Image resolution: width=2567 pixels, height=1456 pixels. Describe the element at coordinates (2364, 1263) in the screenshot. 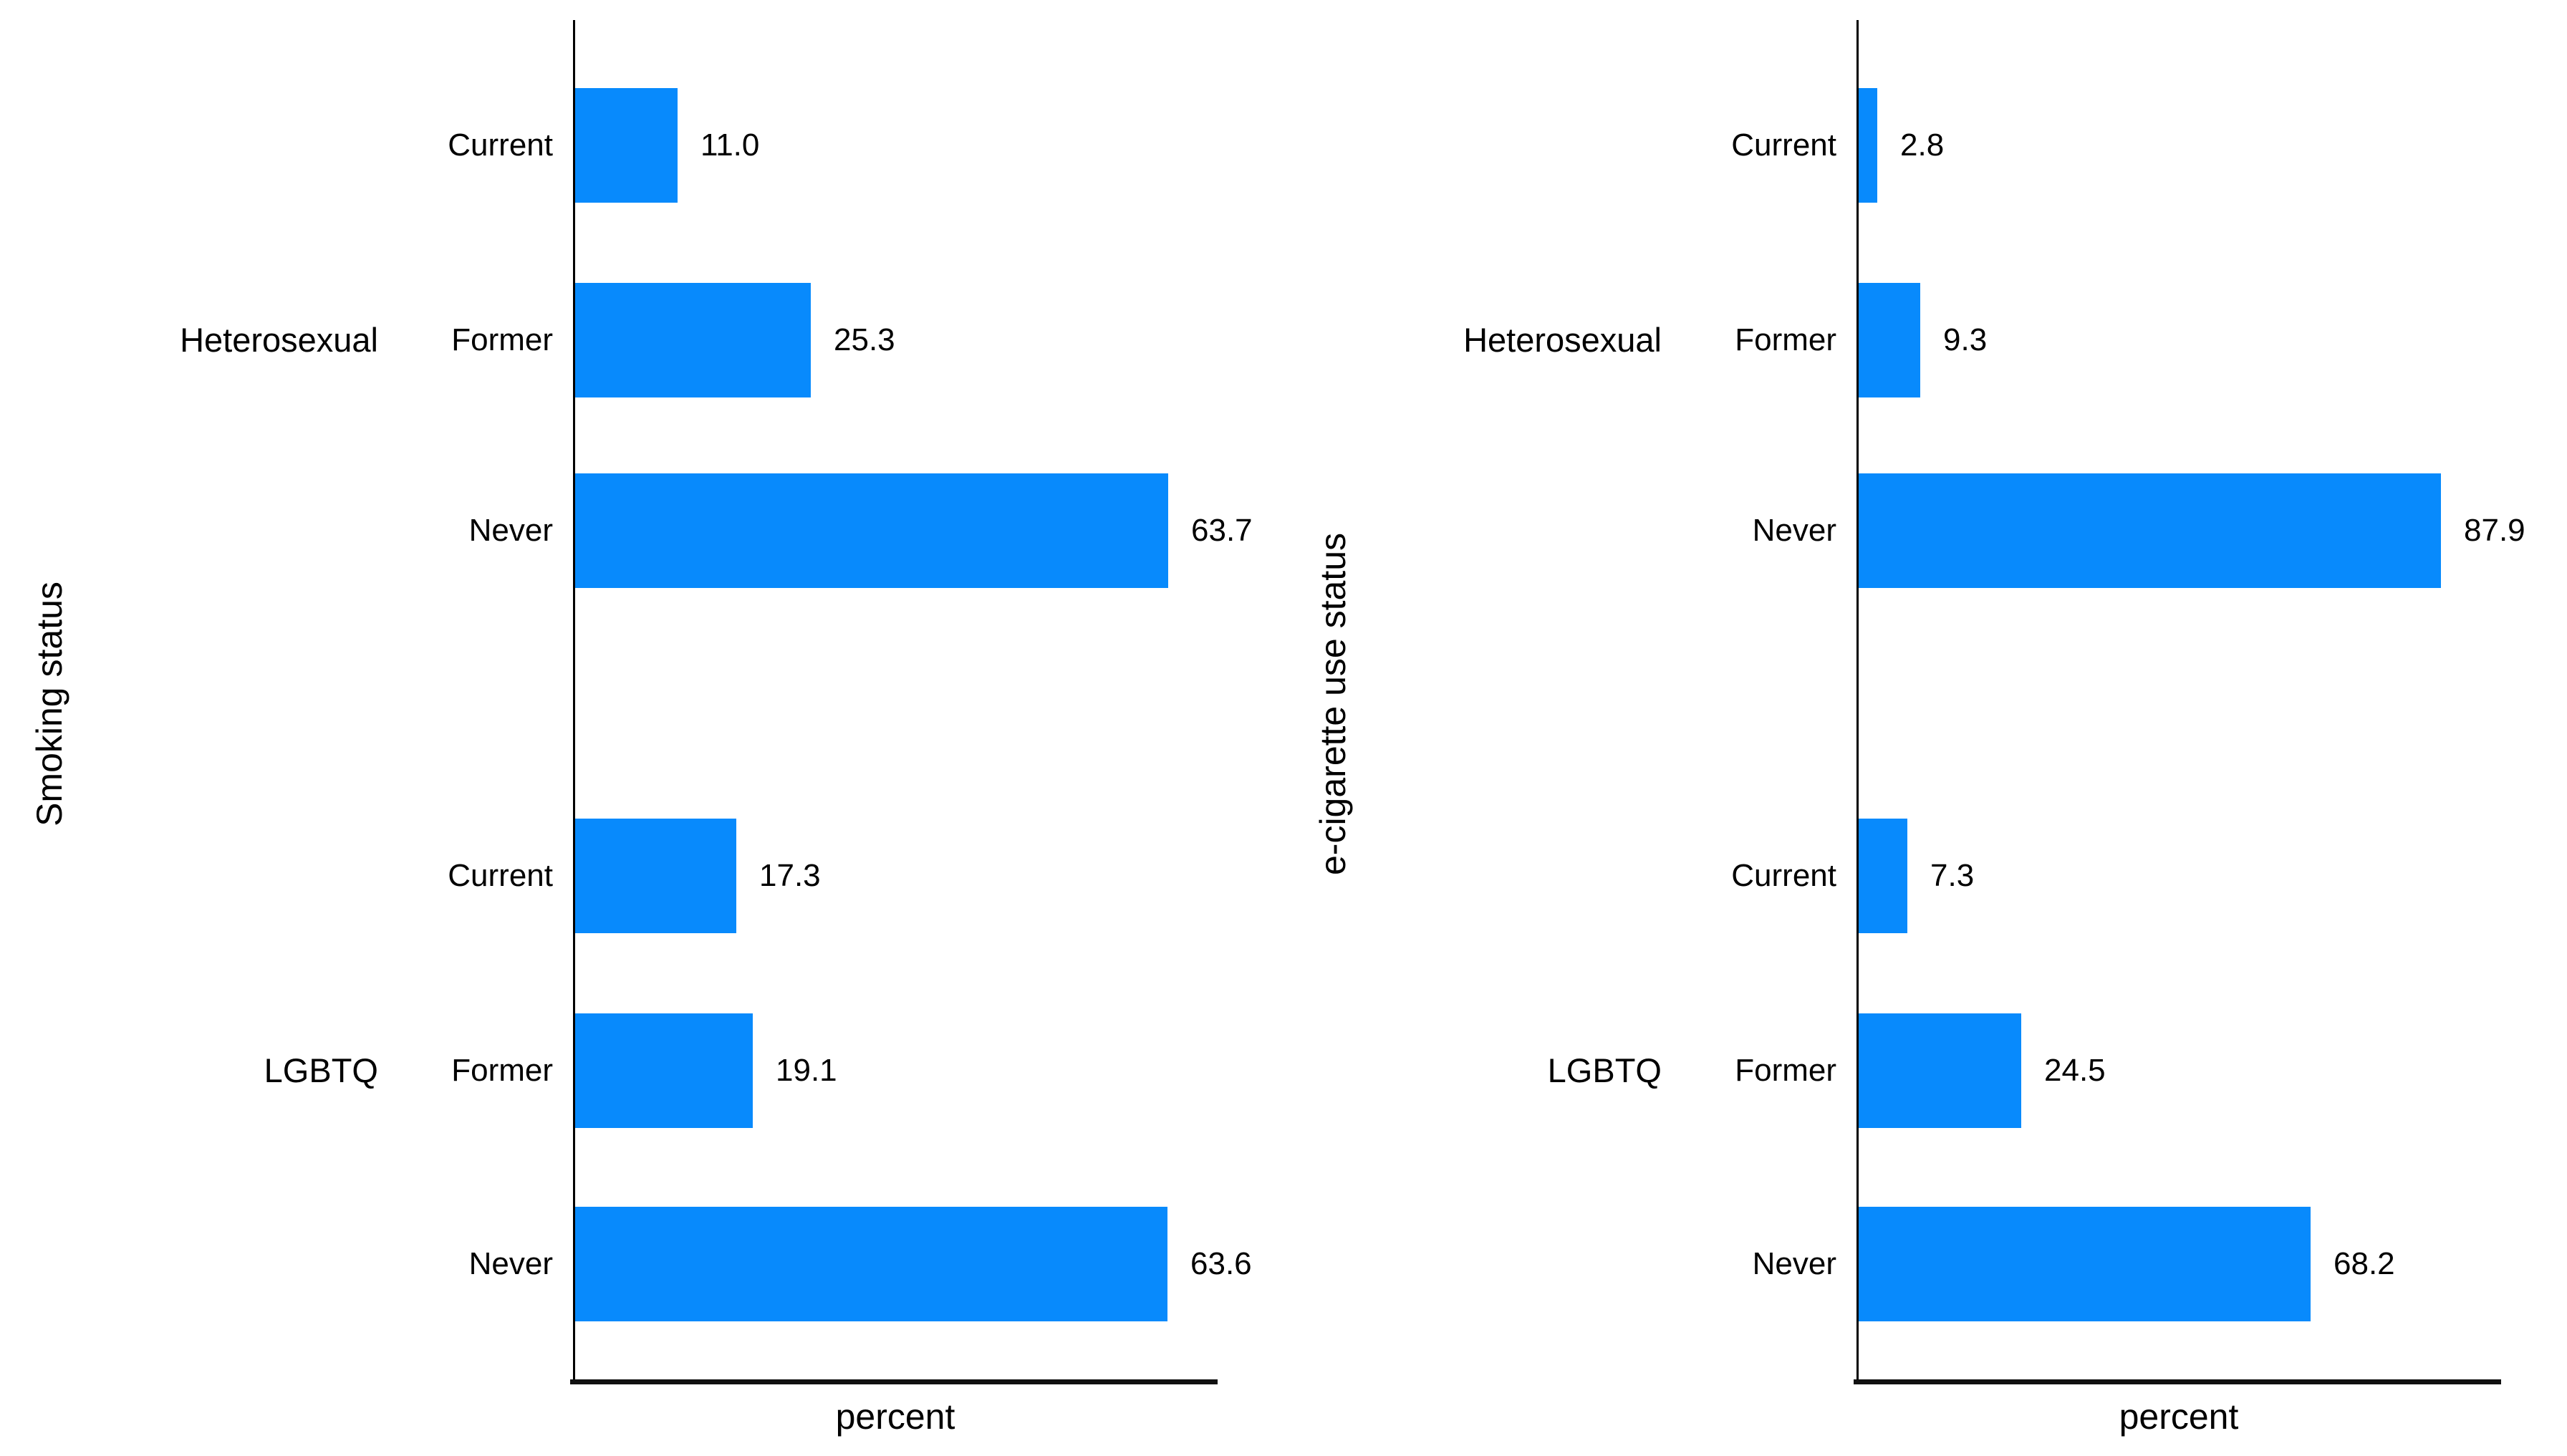

I see `value-label: 68.2` at that location.